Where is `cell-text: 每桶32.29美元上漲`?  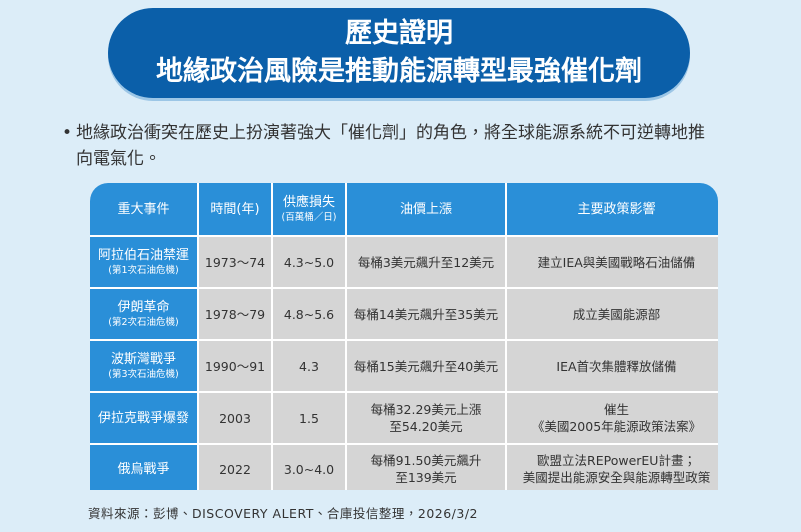
cell-text: 每桶32.29美元上漲 is located at coordinates (426, 409).